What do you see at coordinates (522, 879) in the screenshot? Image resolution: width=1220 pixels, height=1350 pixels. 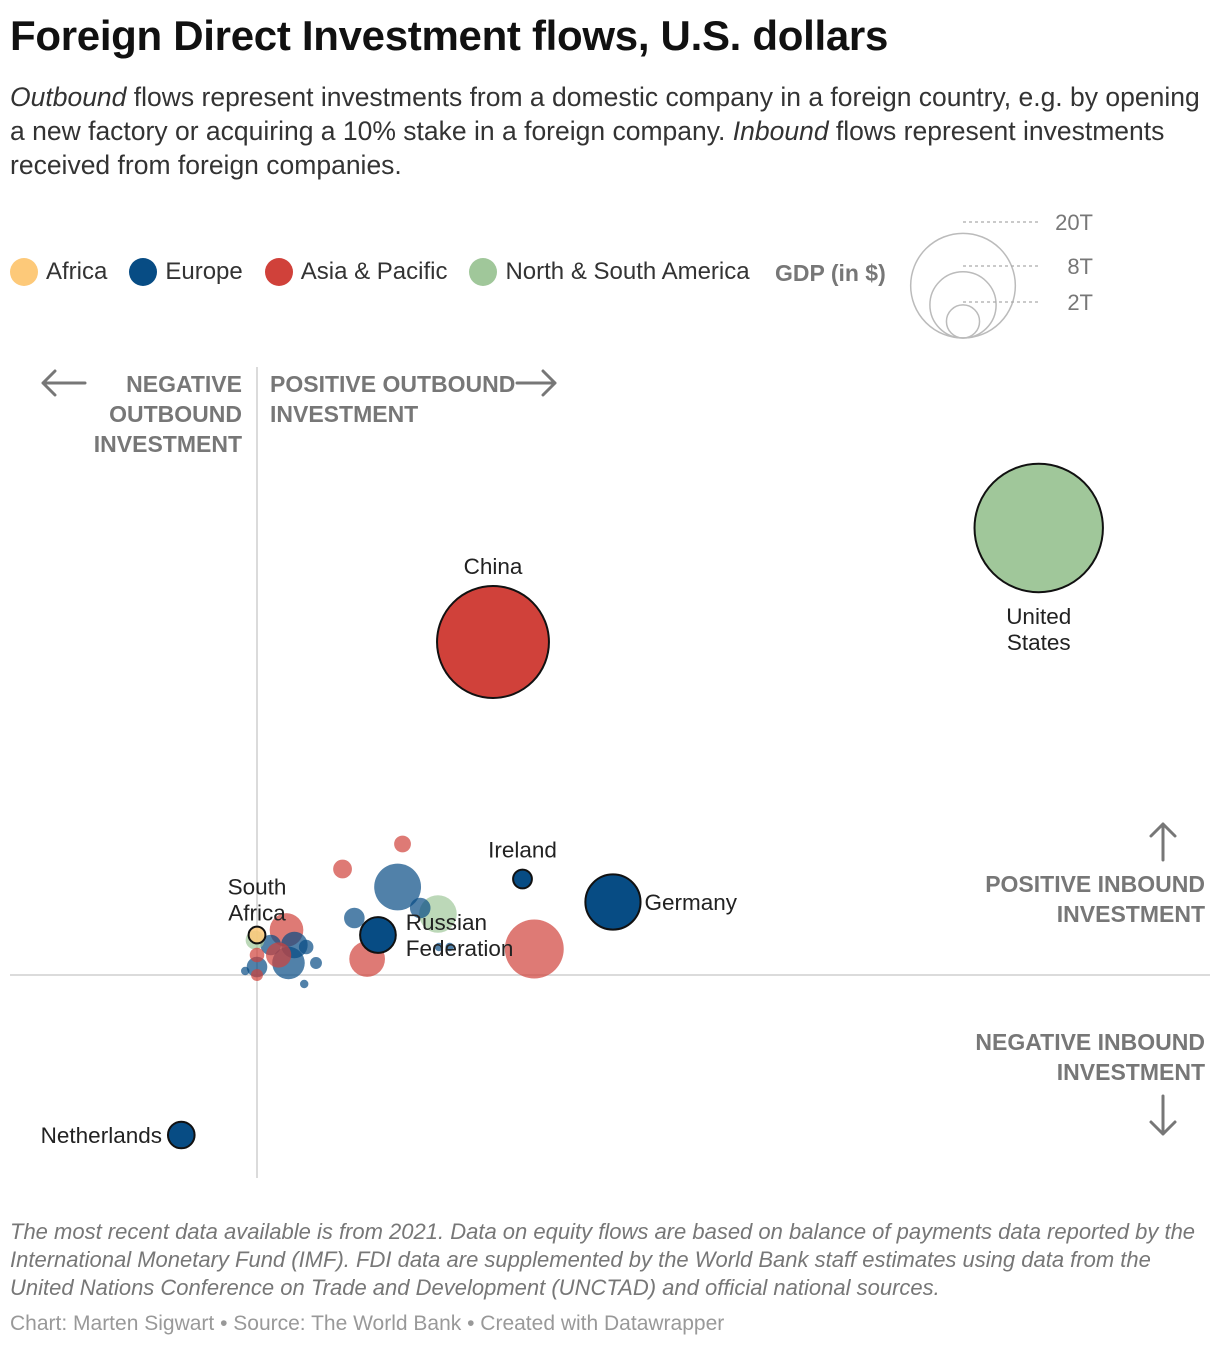 I see `data-point-ireland` at bounding box center [522, 879].